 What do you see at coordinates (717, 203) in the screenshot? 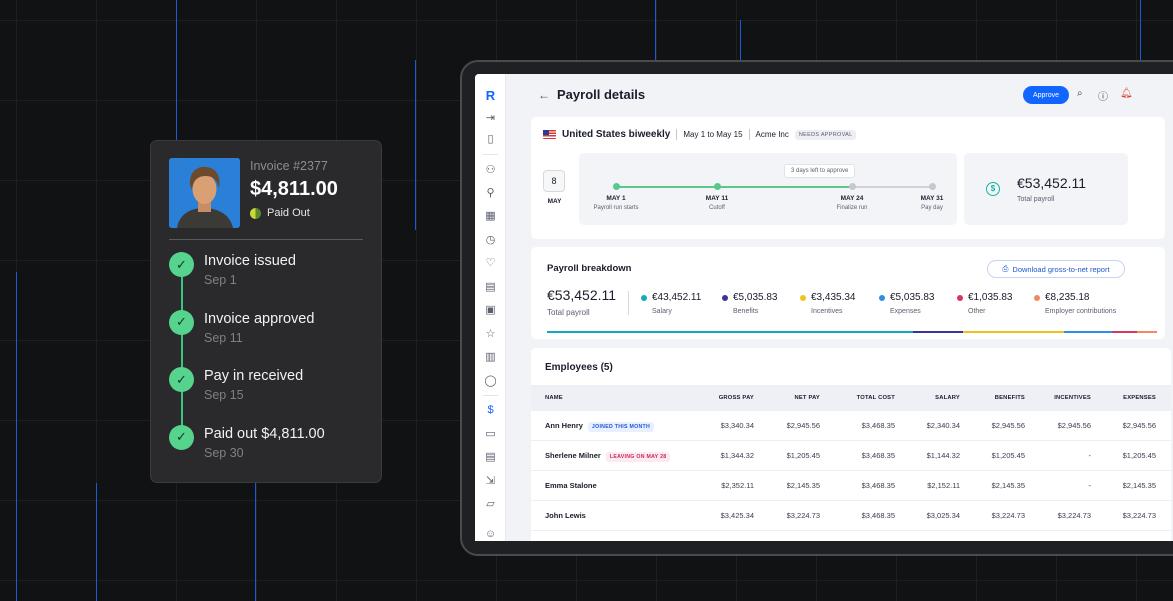
I see `milestone: MAY 11 Cutoff` at bounding box center [717, 203].